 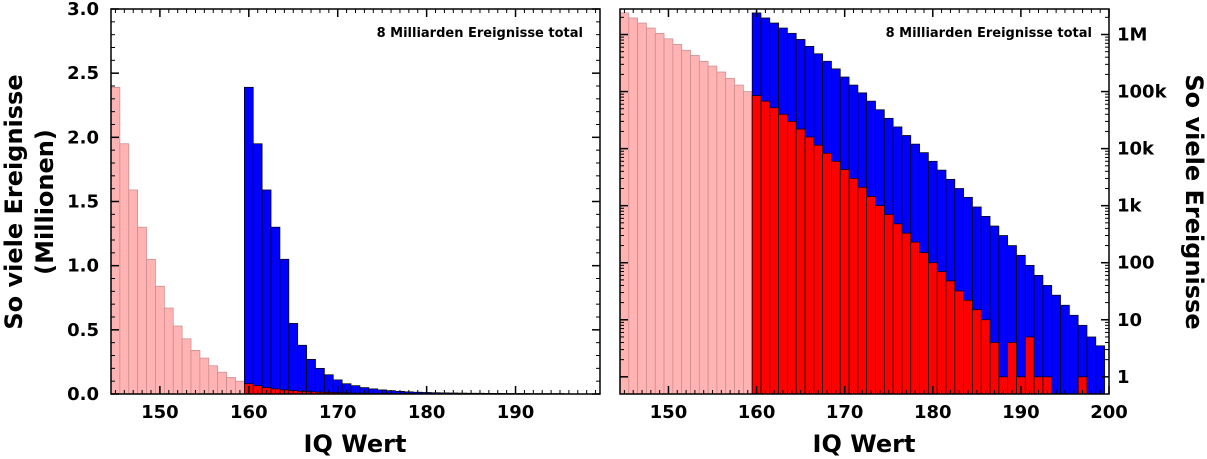 What do you see at coordinates (83, 10) in the screenshot?
I see `linear-y-tick-label: 3.0` at bounding box center [83, 10].